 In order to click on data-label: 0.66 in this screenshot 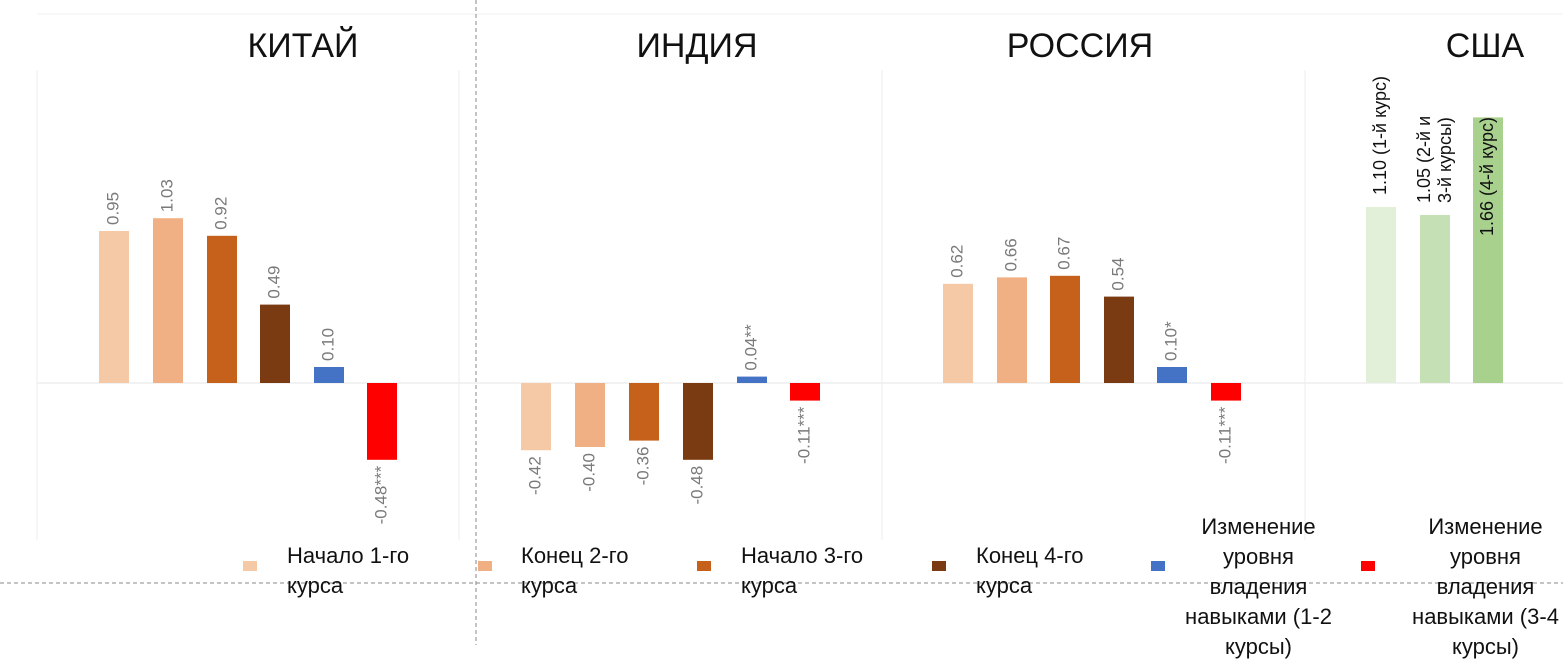, I will do `click(1010, 254)`.